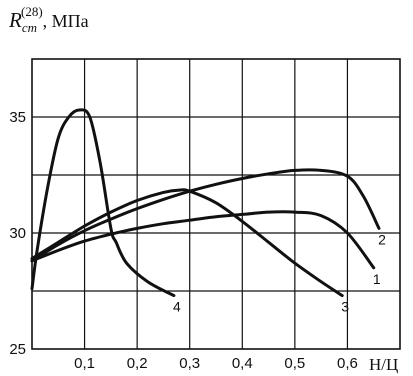 The height and width of the screenshot is (376, 413). Describe the element at coordinates (294, 363) in the screenshot. I see `x-tick-label: 0,5` at that location.